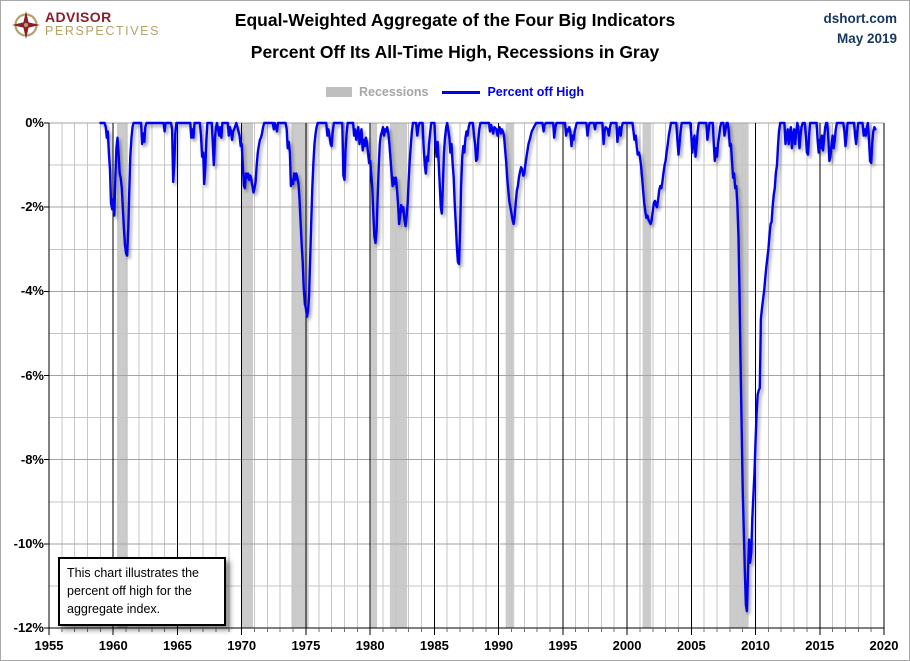  Describe the element at coordinates (26, 25) in the screenshot. I see `compass-rose-icon` at that location.